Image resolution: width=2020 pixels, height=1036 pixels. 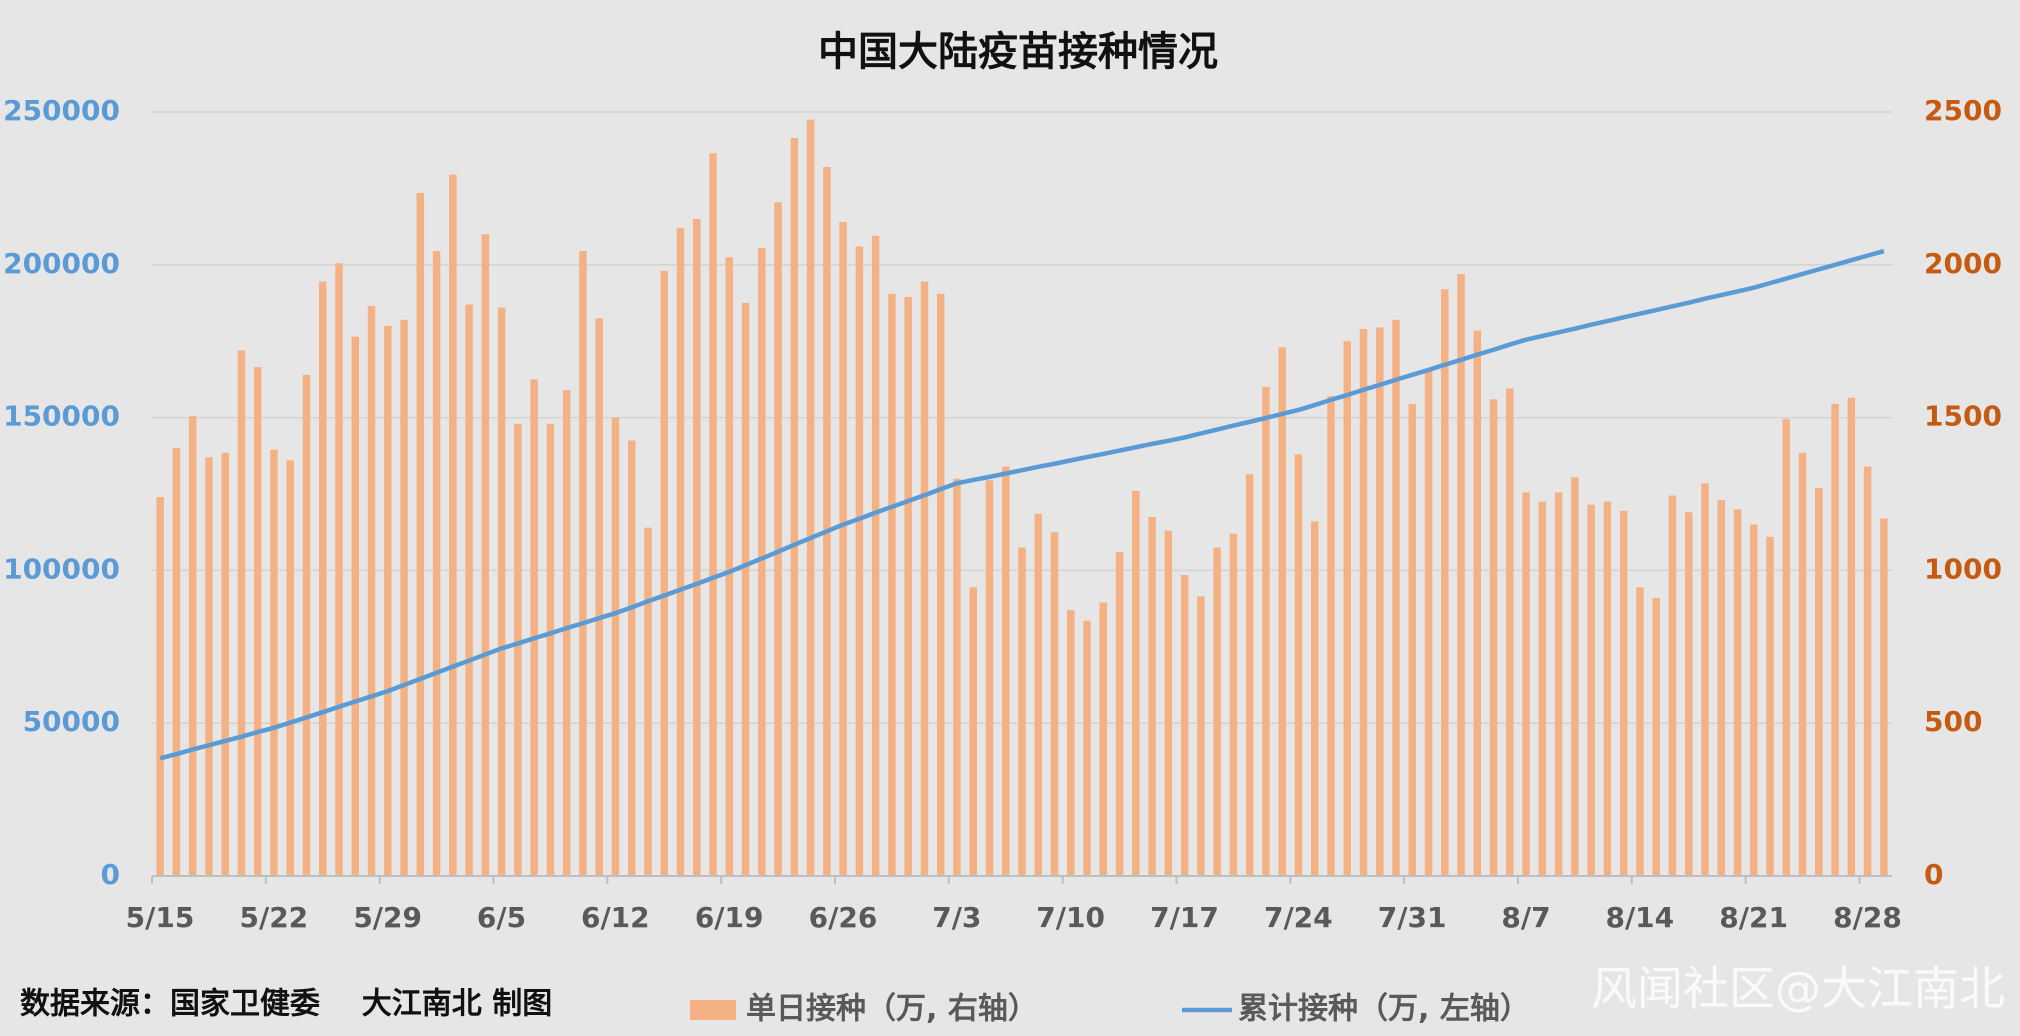 What do you see at coordinates (1639, 917) in the screenshot?
I see `x-tick-label: 8/14` at bounding box center [1639, 917].